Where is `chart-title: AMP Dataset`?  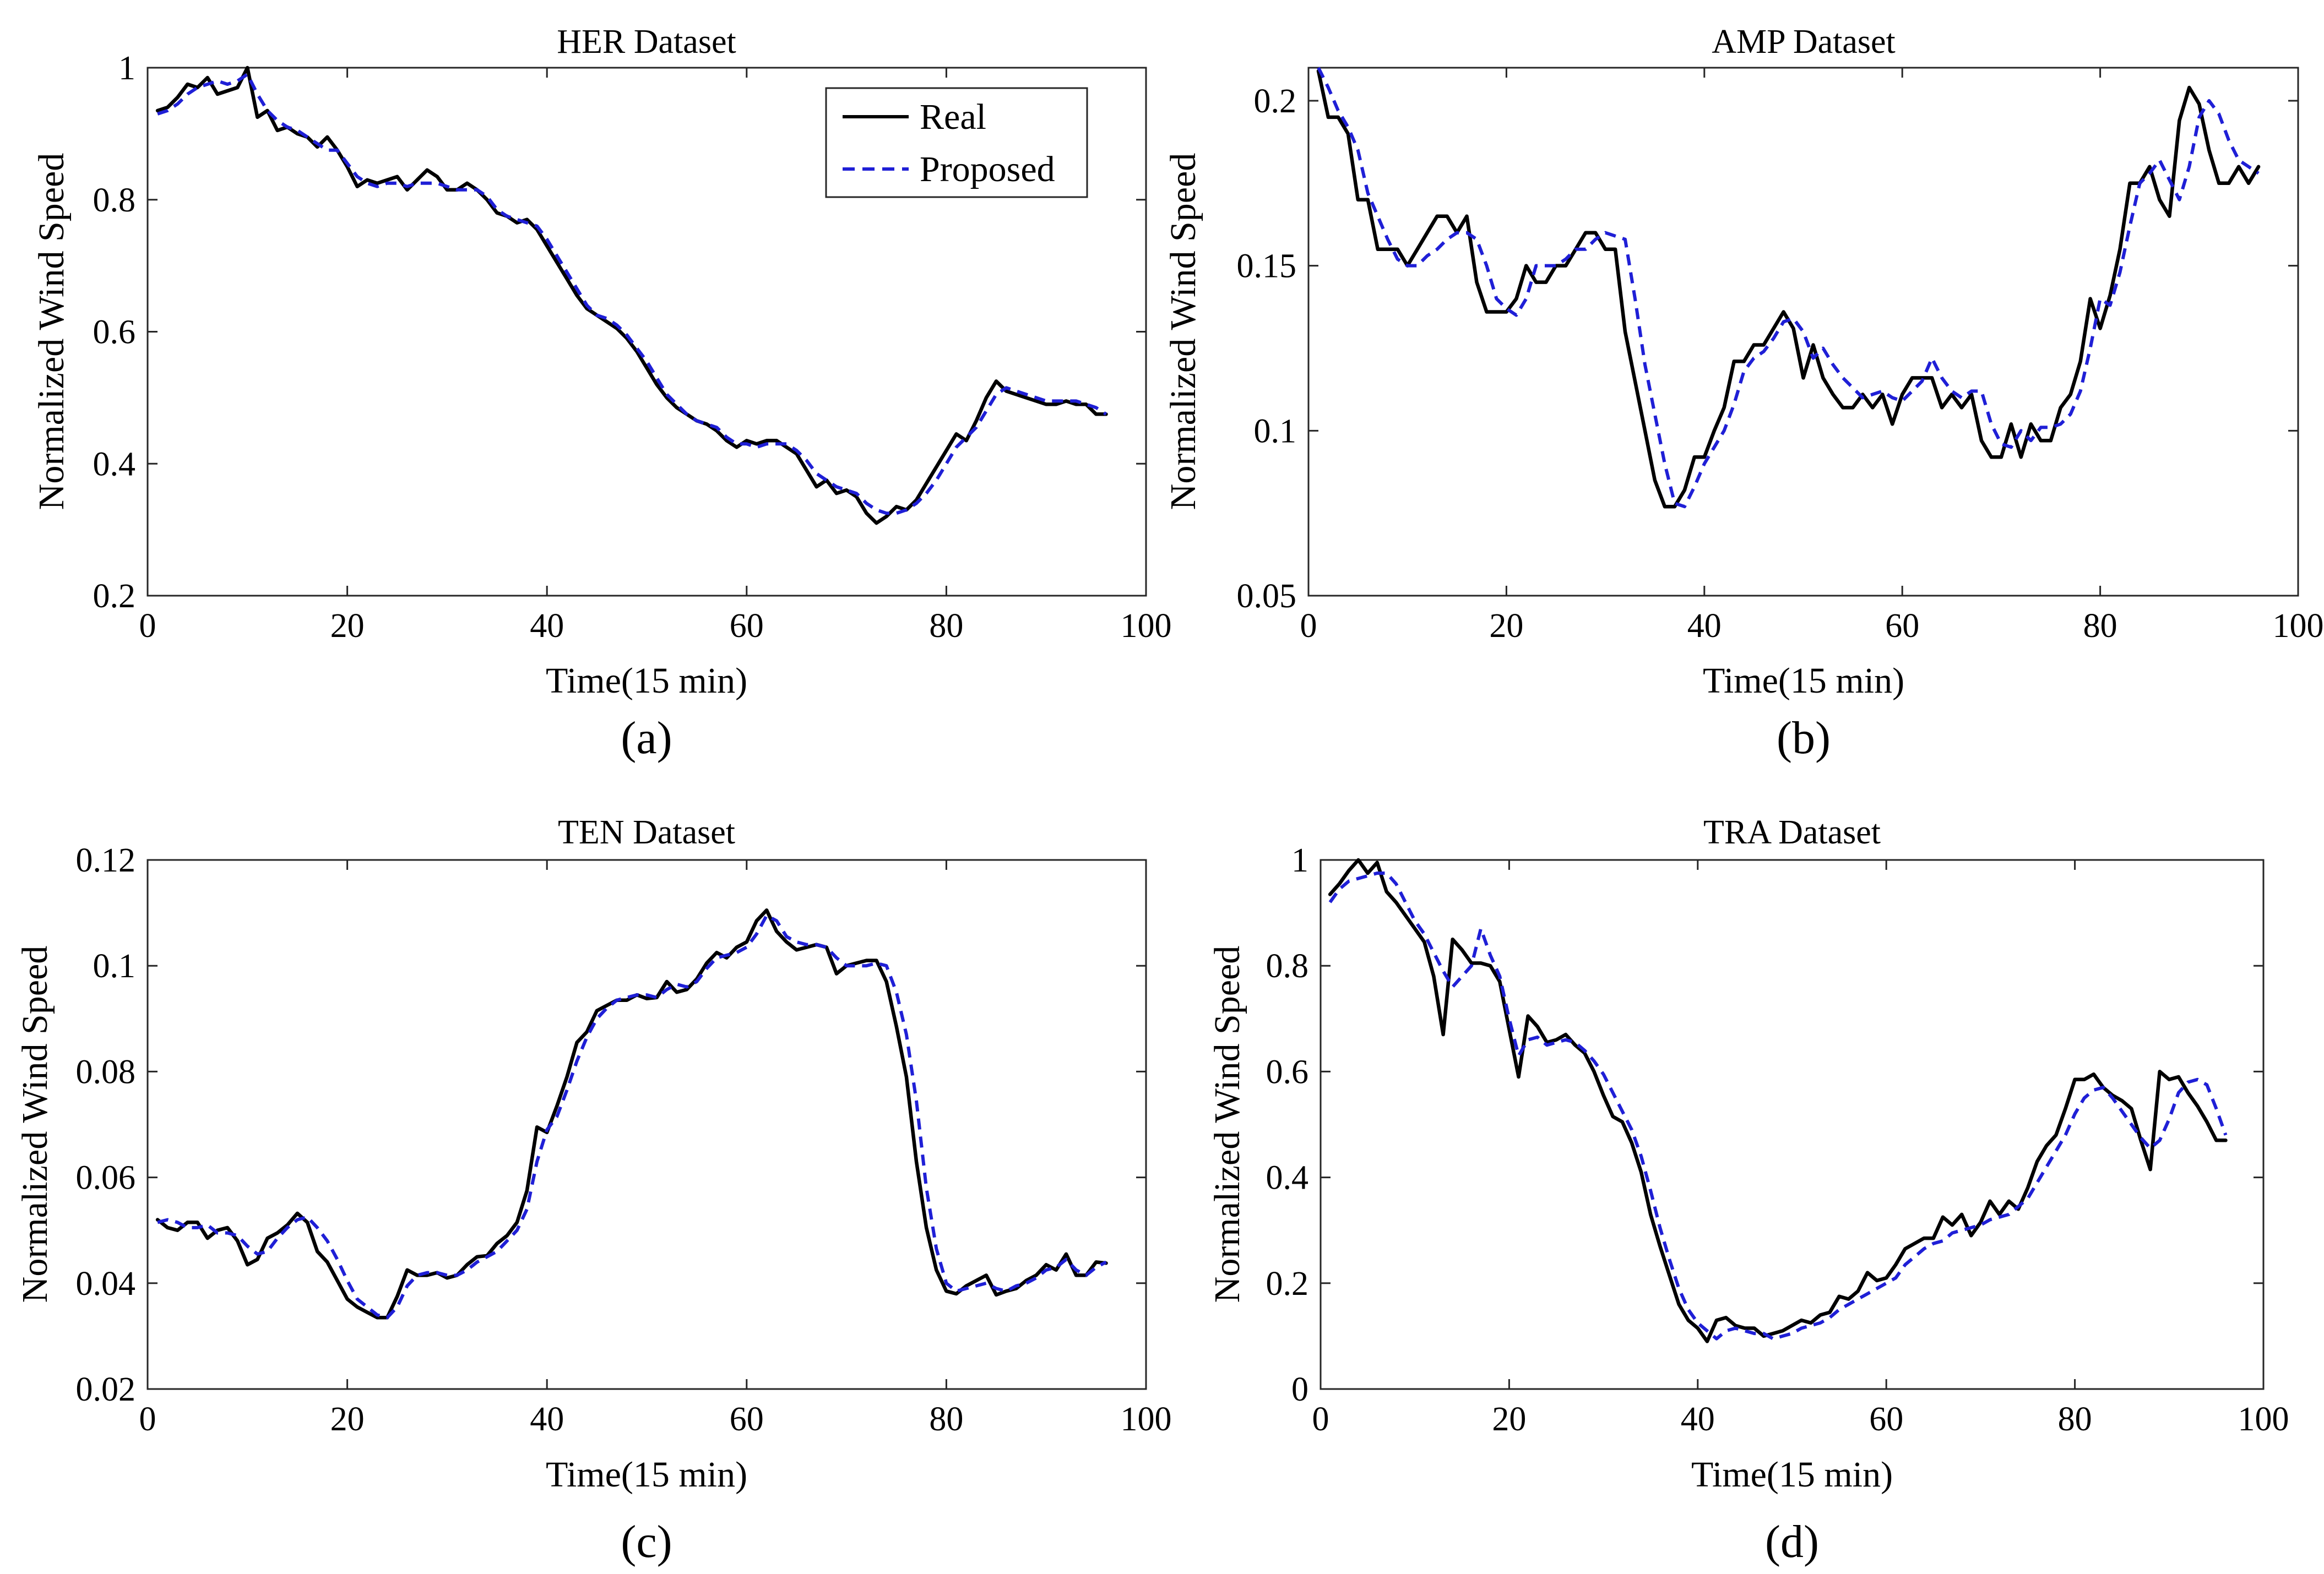 chart-title: AMP Dataset is located at coordinates (1804, 42).